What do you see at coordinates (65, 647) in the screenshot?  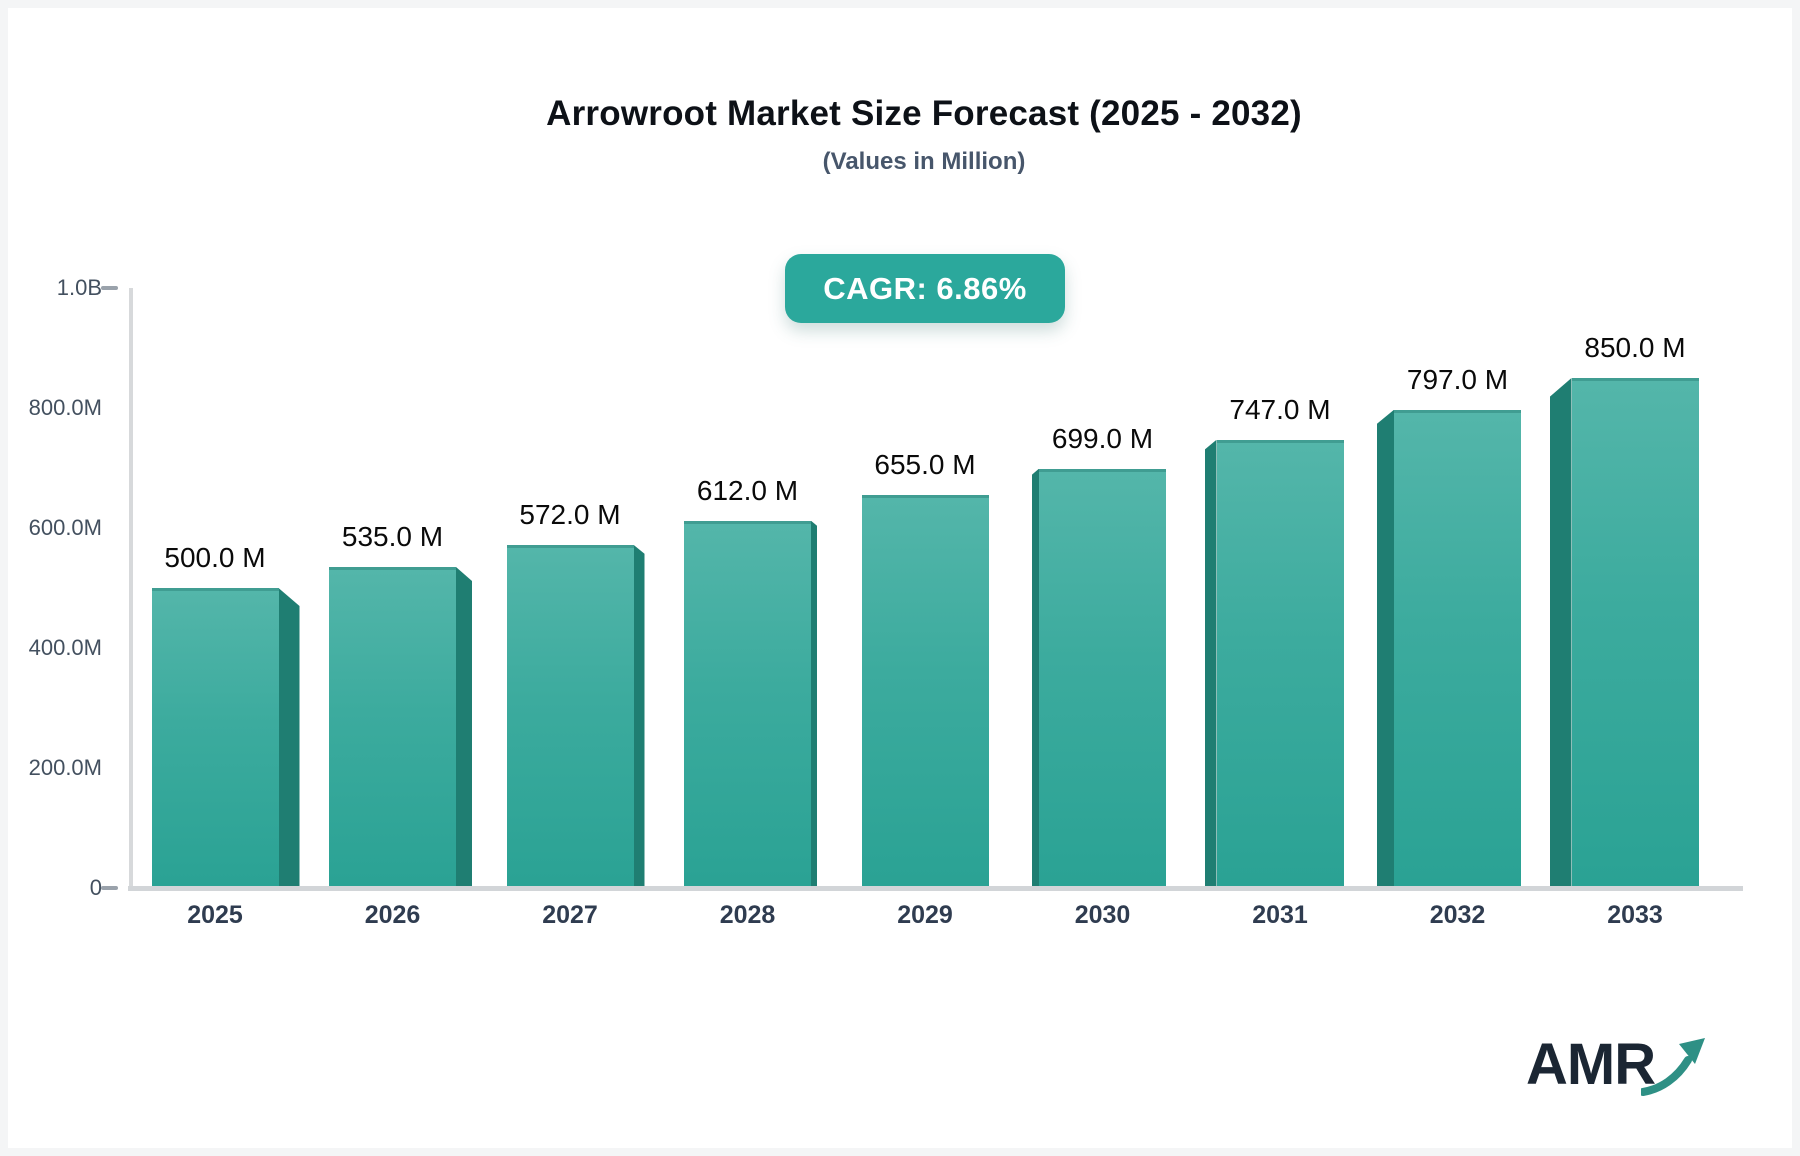 I see `y-axis-label: 400.0M` at bounding box center [65, 647].